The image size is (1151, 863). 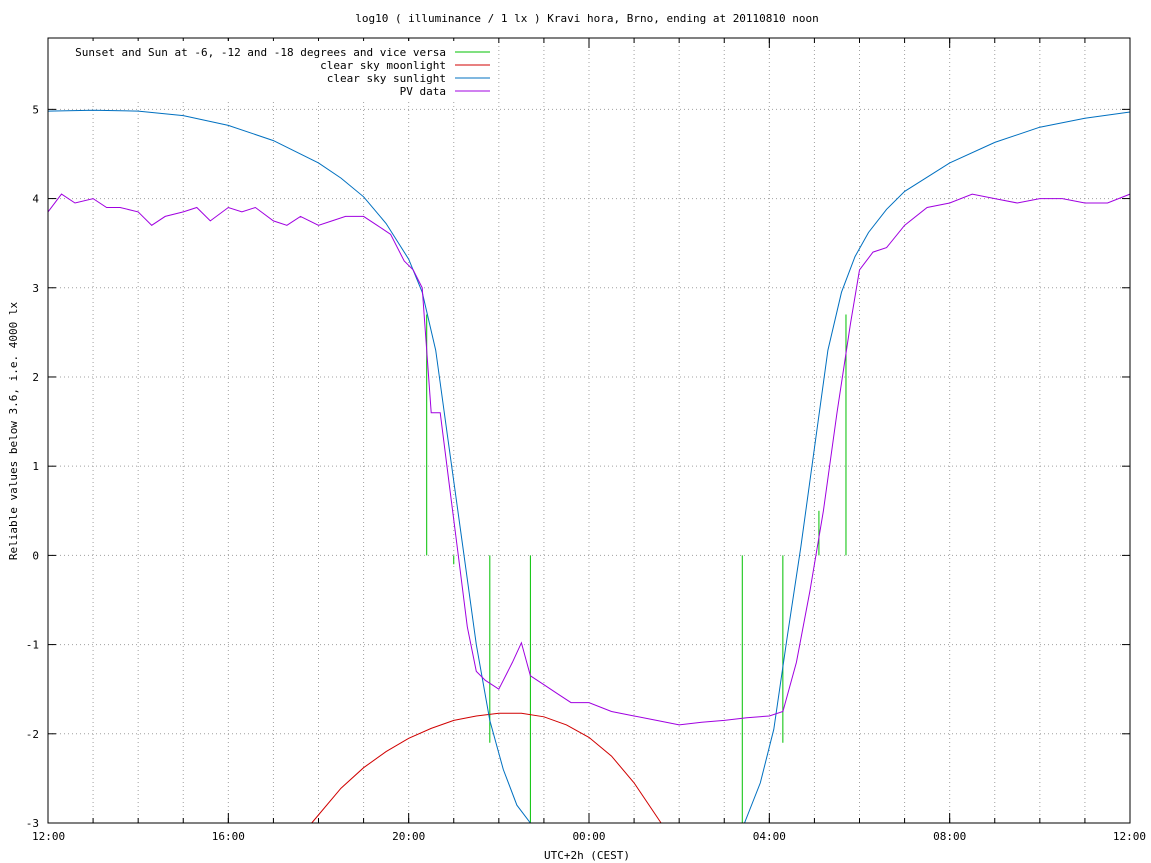 What do you see at coordinates (32, 645) in the screenshot?
I see `y-tick-label: -1` at bounding box center [32, 645].